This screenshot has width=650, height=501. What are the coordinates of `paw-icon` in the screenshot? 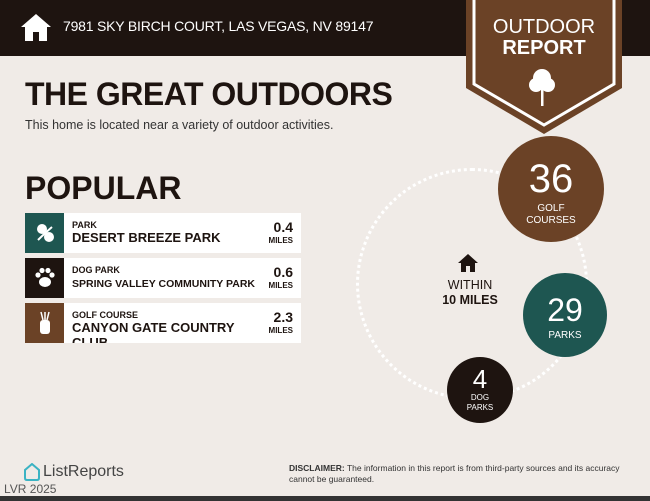 It's located at (44, 278).